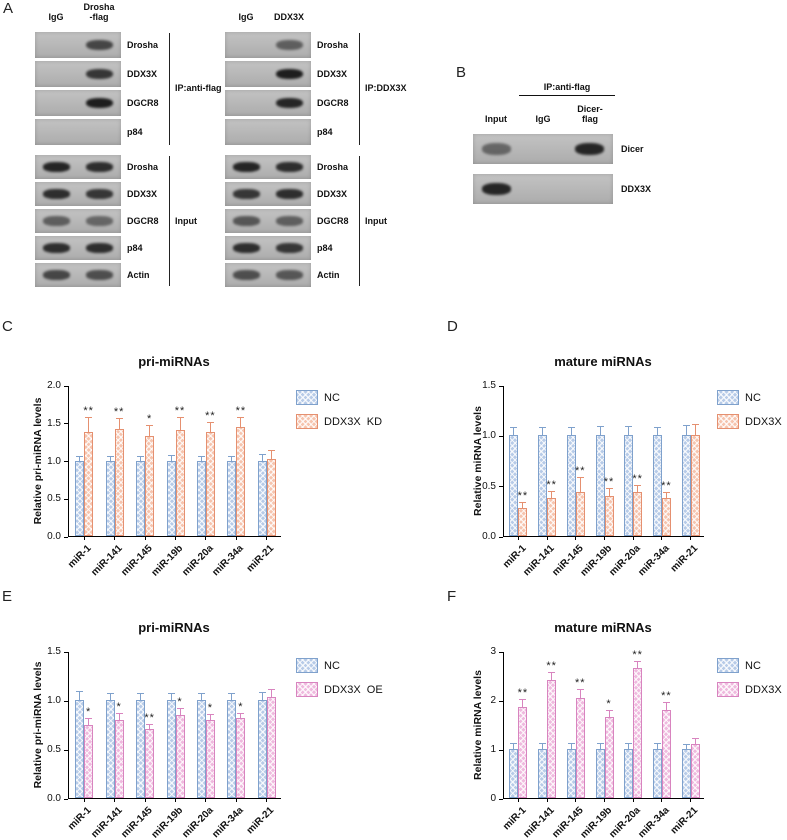  I want to click on x-category-label: miR-20a, so click(625, 561).